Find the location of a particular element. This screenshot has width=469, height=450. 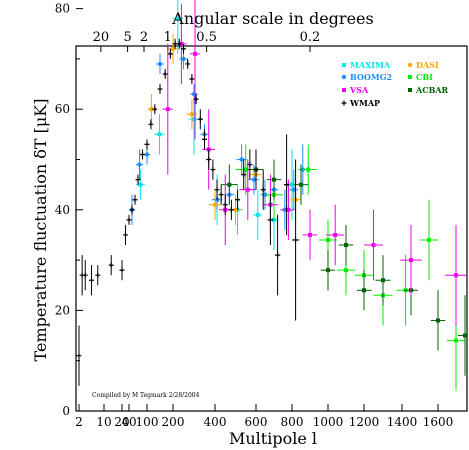

x-tick-label: 400 is located at coordinates (215, 422).